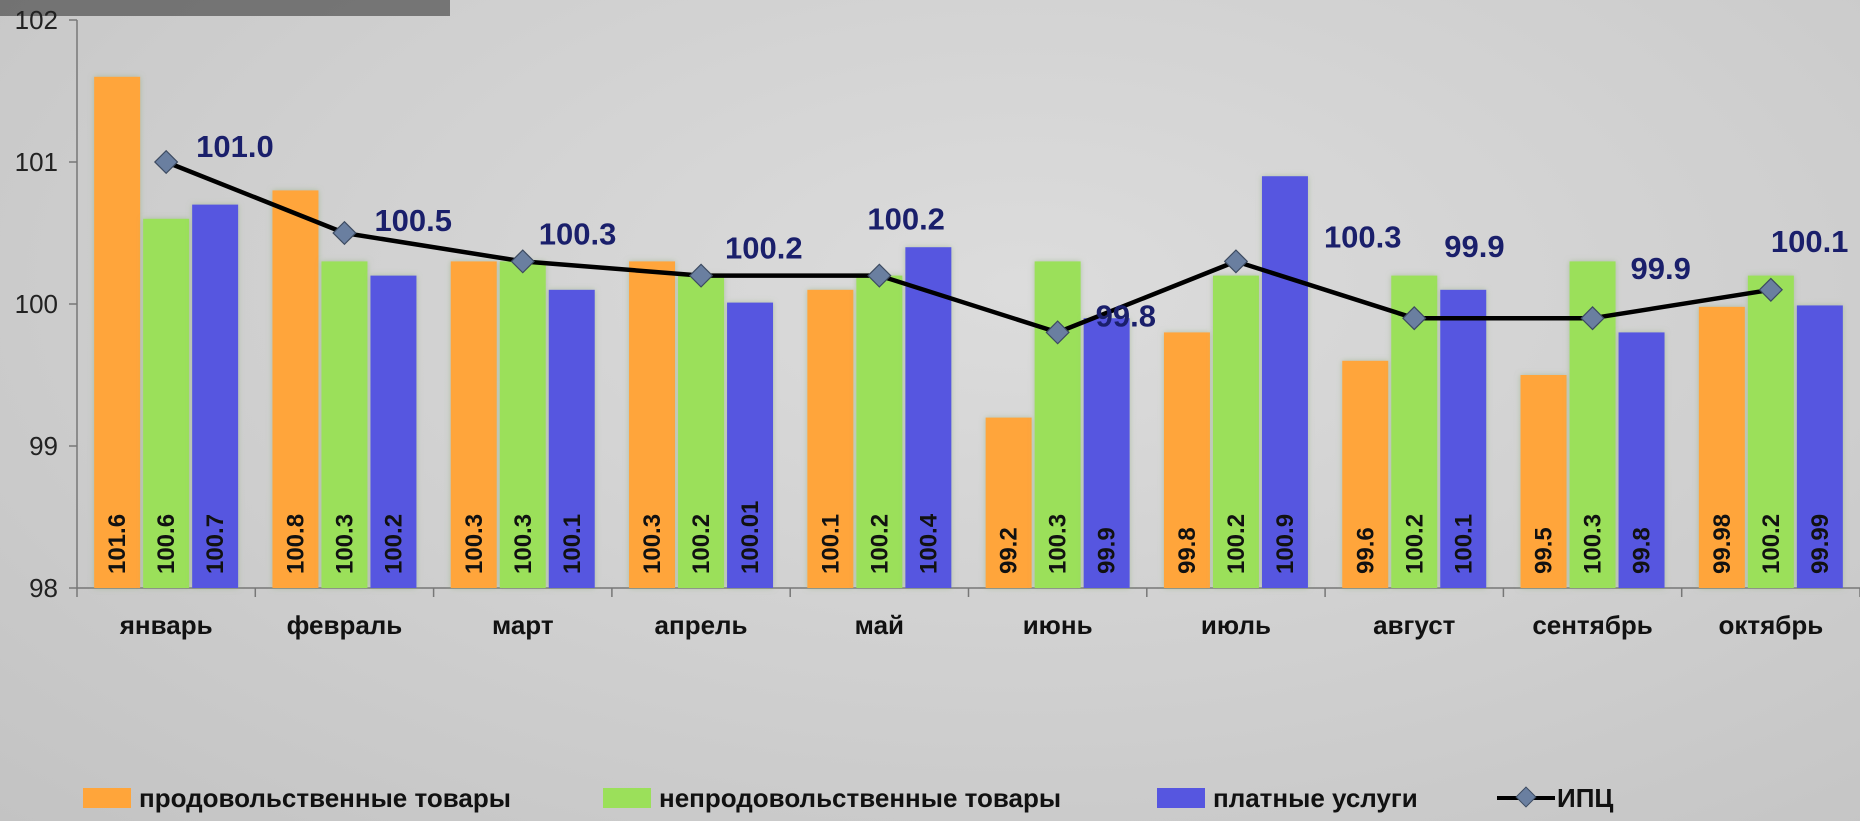  What do you see at coordinates (117, 544) in the screenshot?
I see `bar-value-label: 101.6` at bounding box center [117, 544].